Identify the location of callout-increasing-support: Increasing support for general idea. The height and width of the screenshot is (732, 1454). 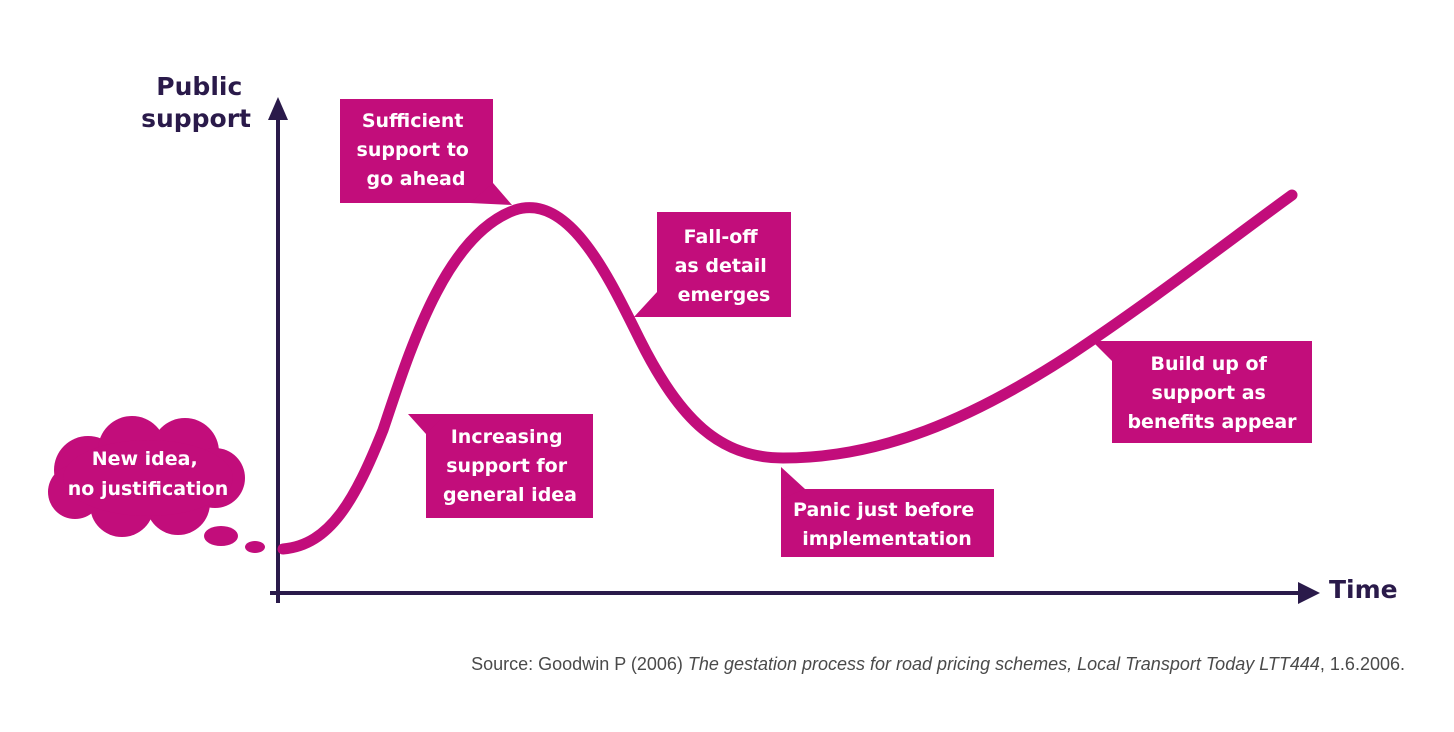
(500, 466).